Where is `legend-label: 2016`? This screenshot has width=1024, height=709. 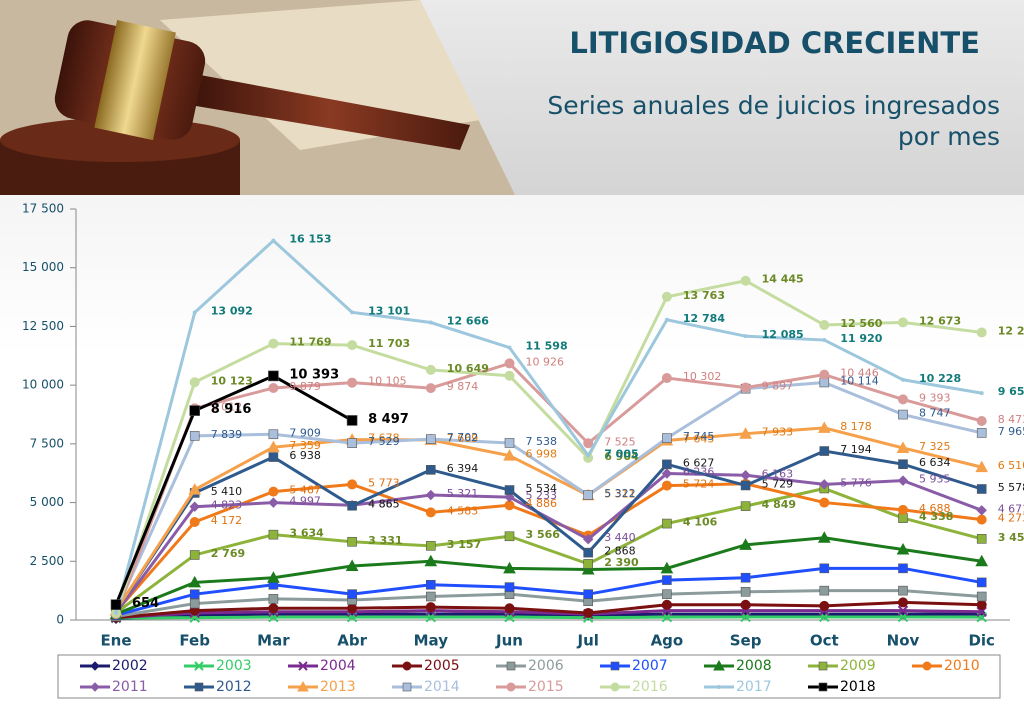 legend-label: 2016 is located at coordinates (650, 687).